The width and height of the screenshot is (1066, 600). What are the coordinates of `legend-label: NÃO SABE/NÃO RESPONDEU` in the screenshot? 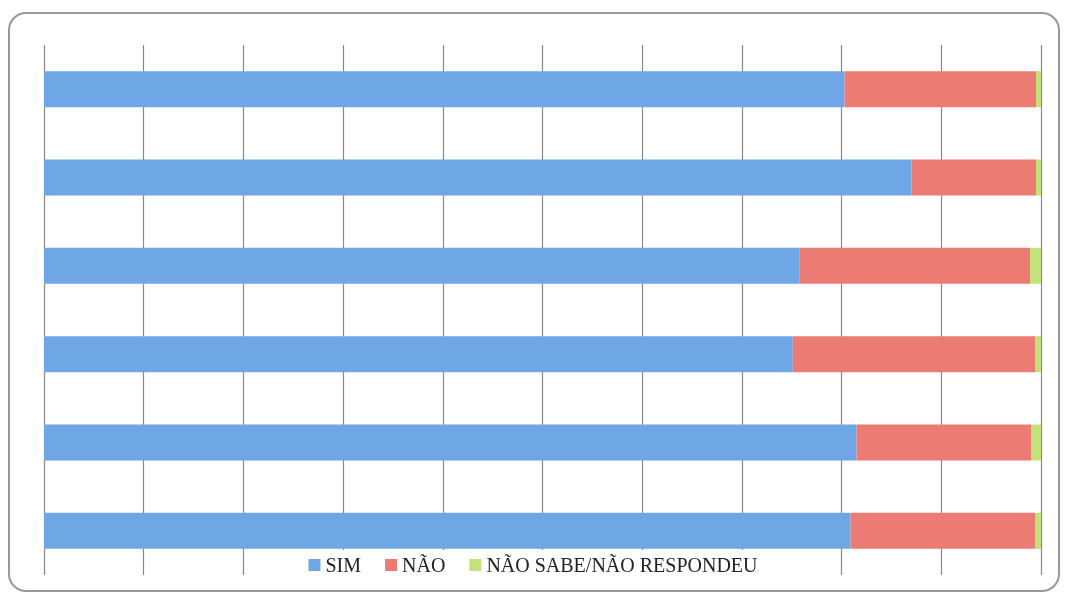 It's located at (622, 564).